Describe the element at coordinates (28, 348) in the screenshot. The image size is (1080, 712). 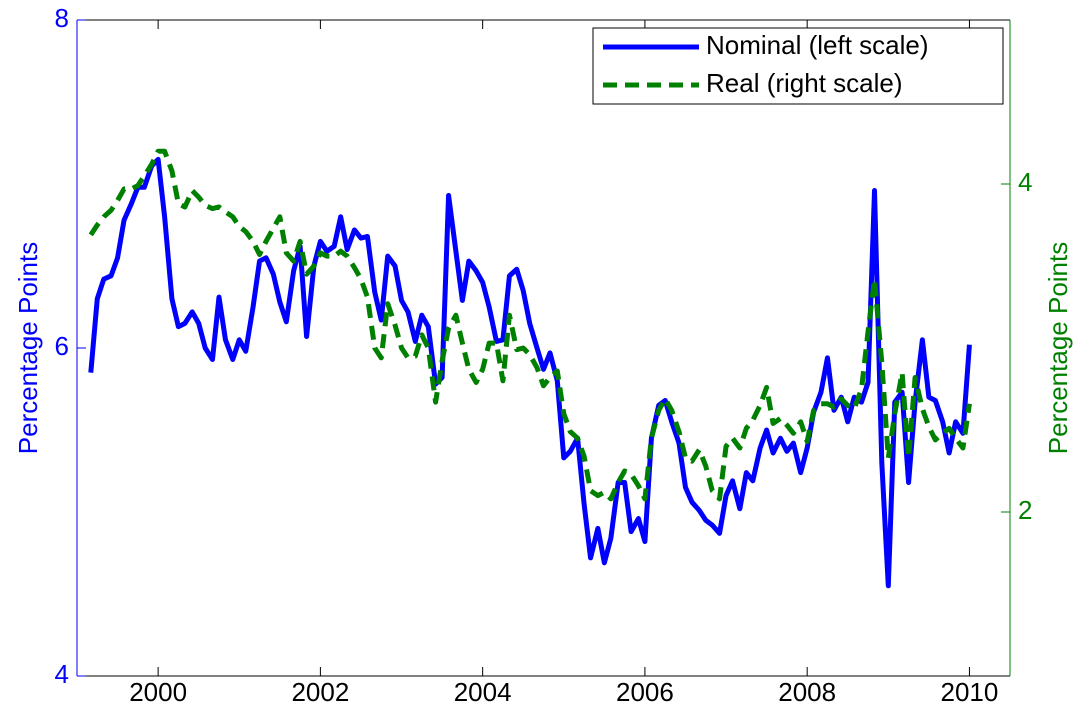
I see `y-axis-title: Percentage Points` at that location.